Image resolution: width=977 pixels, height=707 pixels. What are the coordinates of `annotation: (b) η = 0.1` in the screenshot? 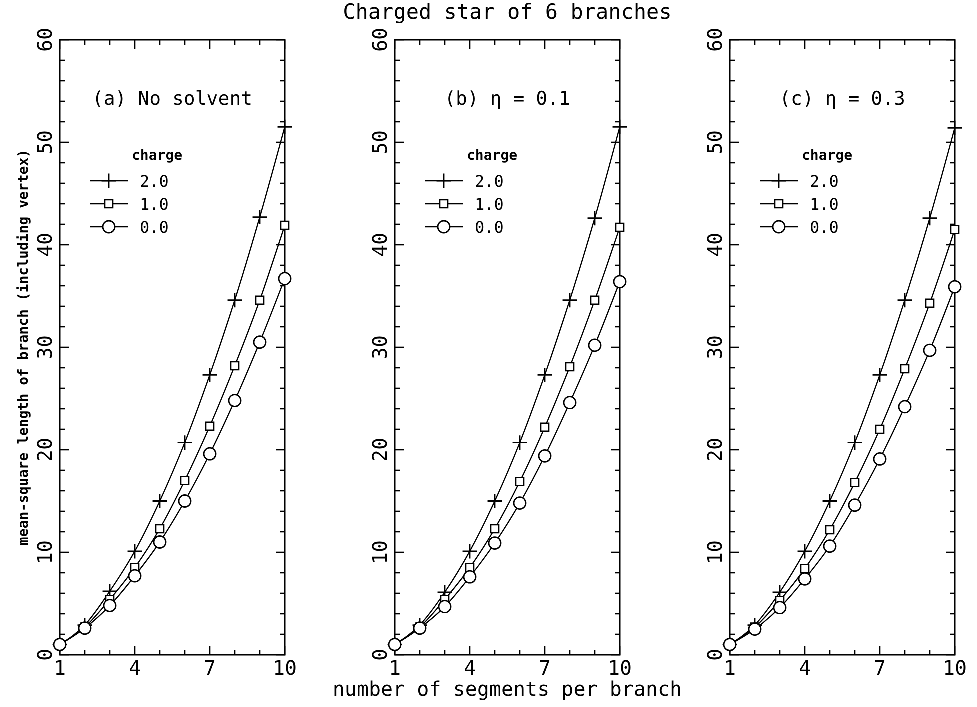 It's located at (507, 99).